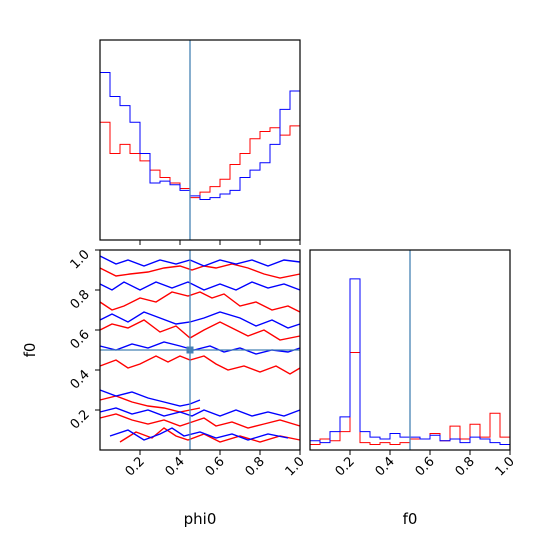  What do you see at coordinates (30, 350) in the screenshot?
I see `y-axis-label-f0: f0` at bounding box center [30, 350].